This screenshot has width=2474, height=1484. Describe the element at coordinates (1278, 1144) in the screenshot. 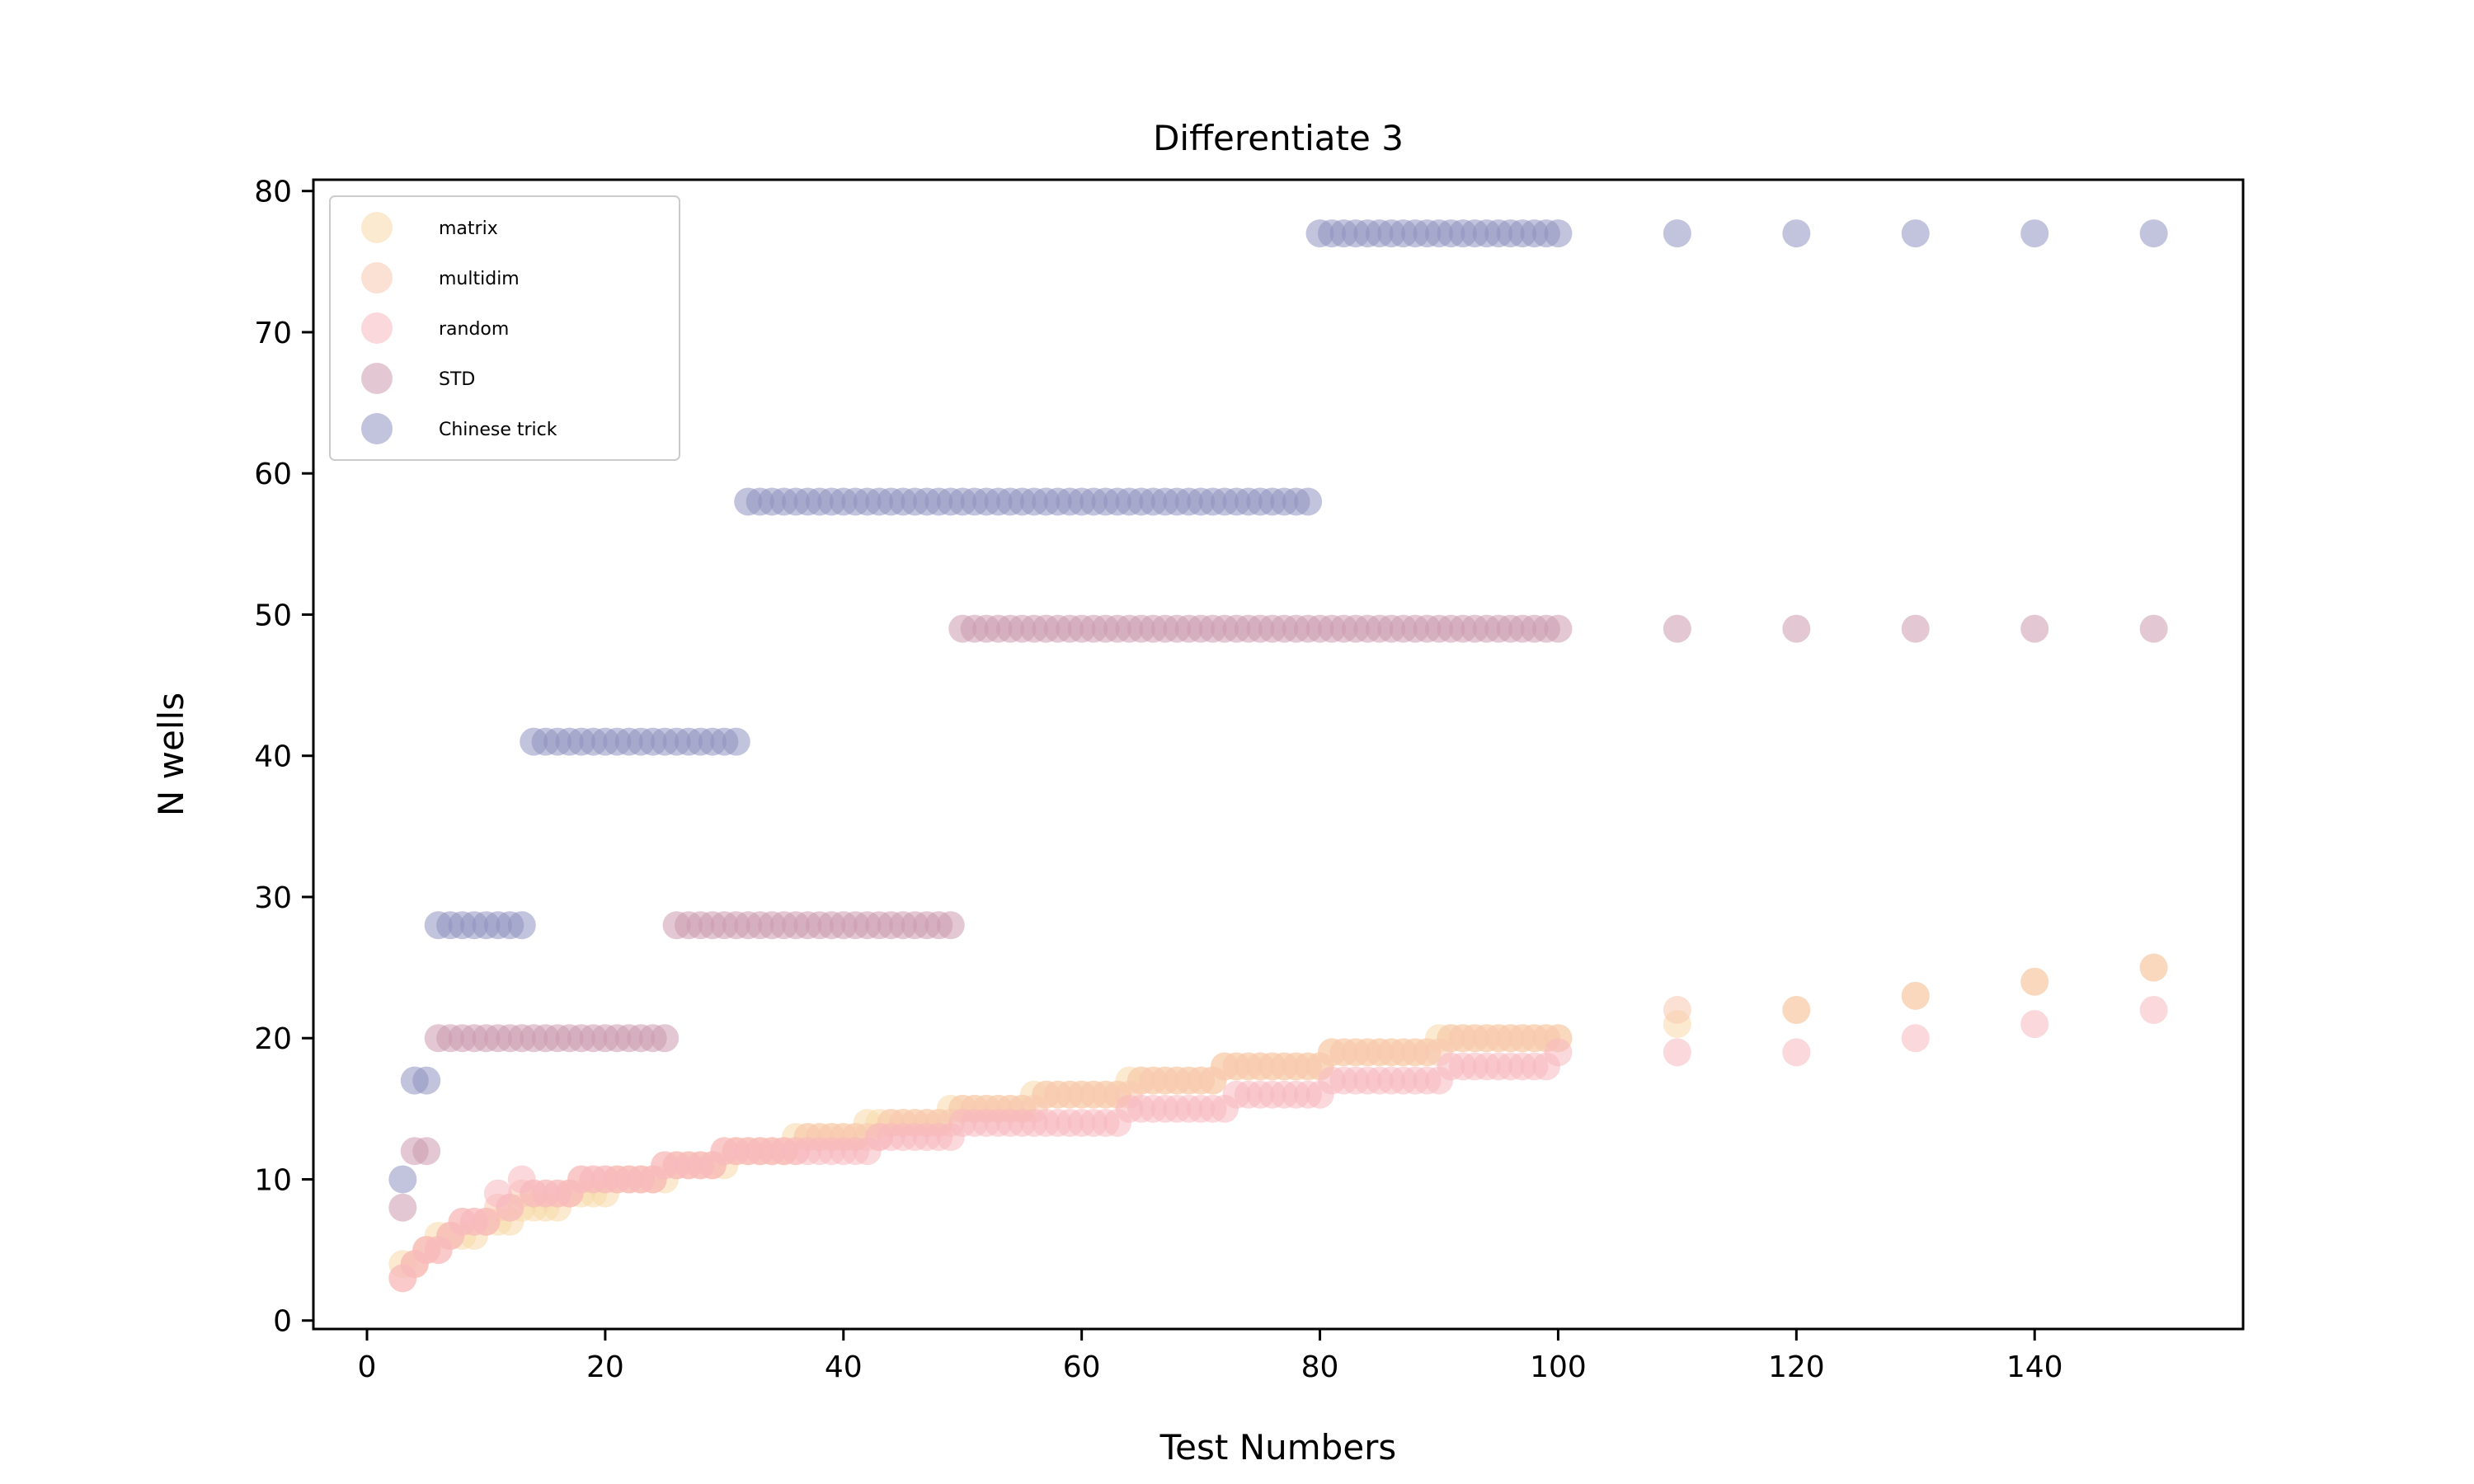

I see `series-random` at that location.